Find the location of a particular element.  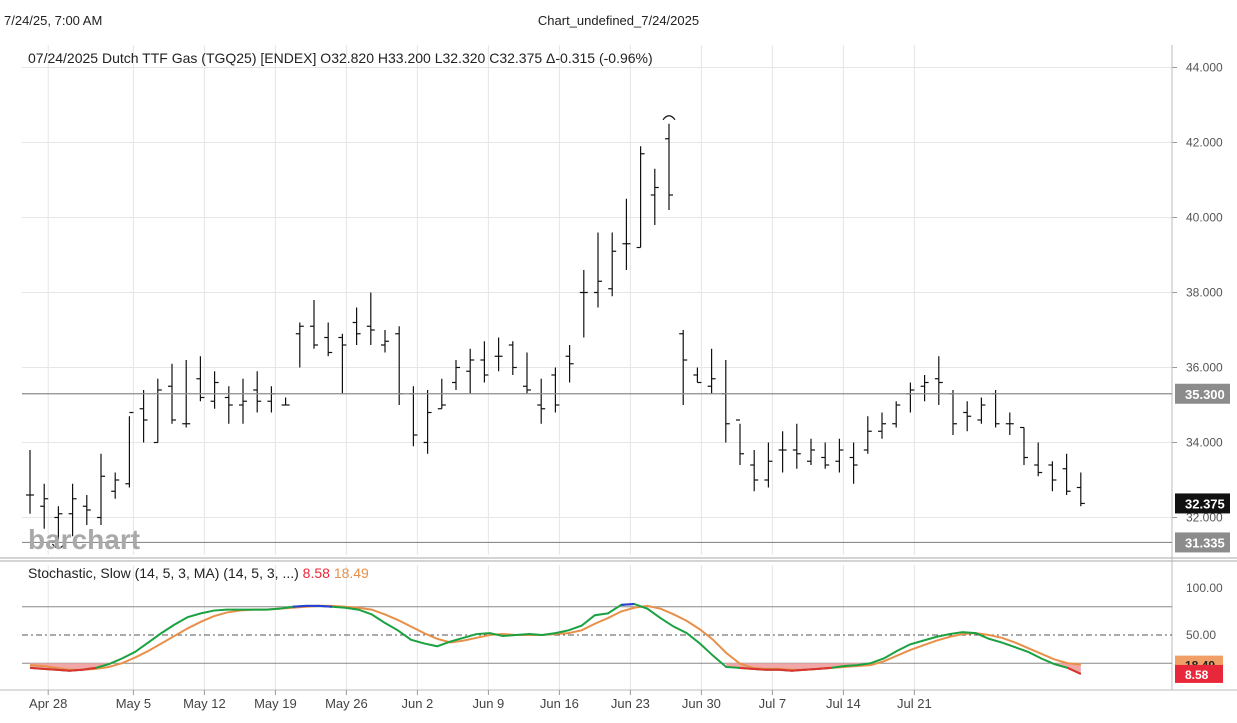

stochastic-k-line is located at coordinates (555, 638).